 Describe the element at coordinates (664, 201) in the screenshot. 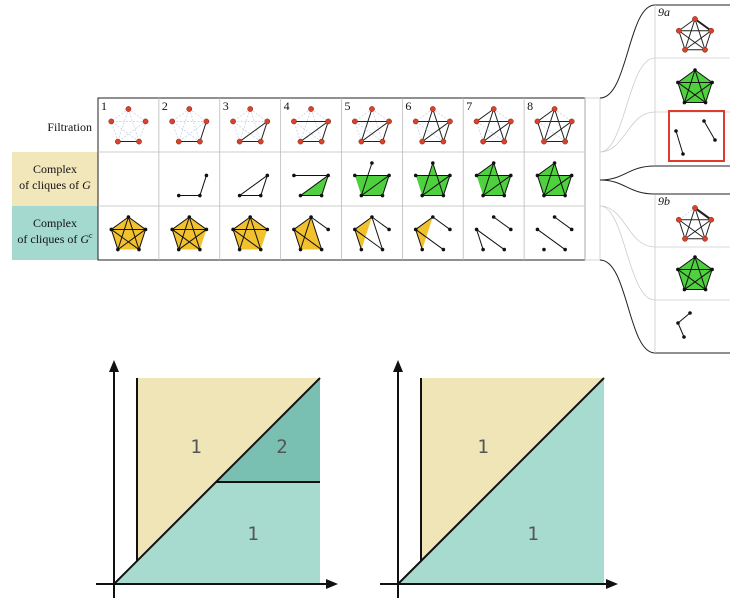

I see `branch-b-label: 9b` at that location.